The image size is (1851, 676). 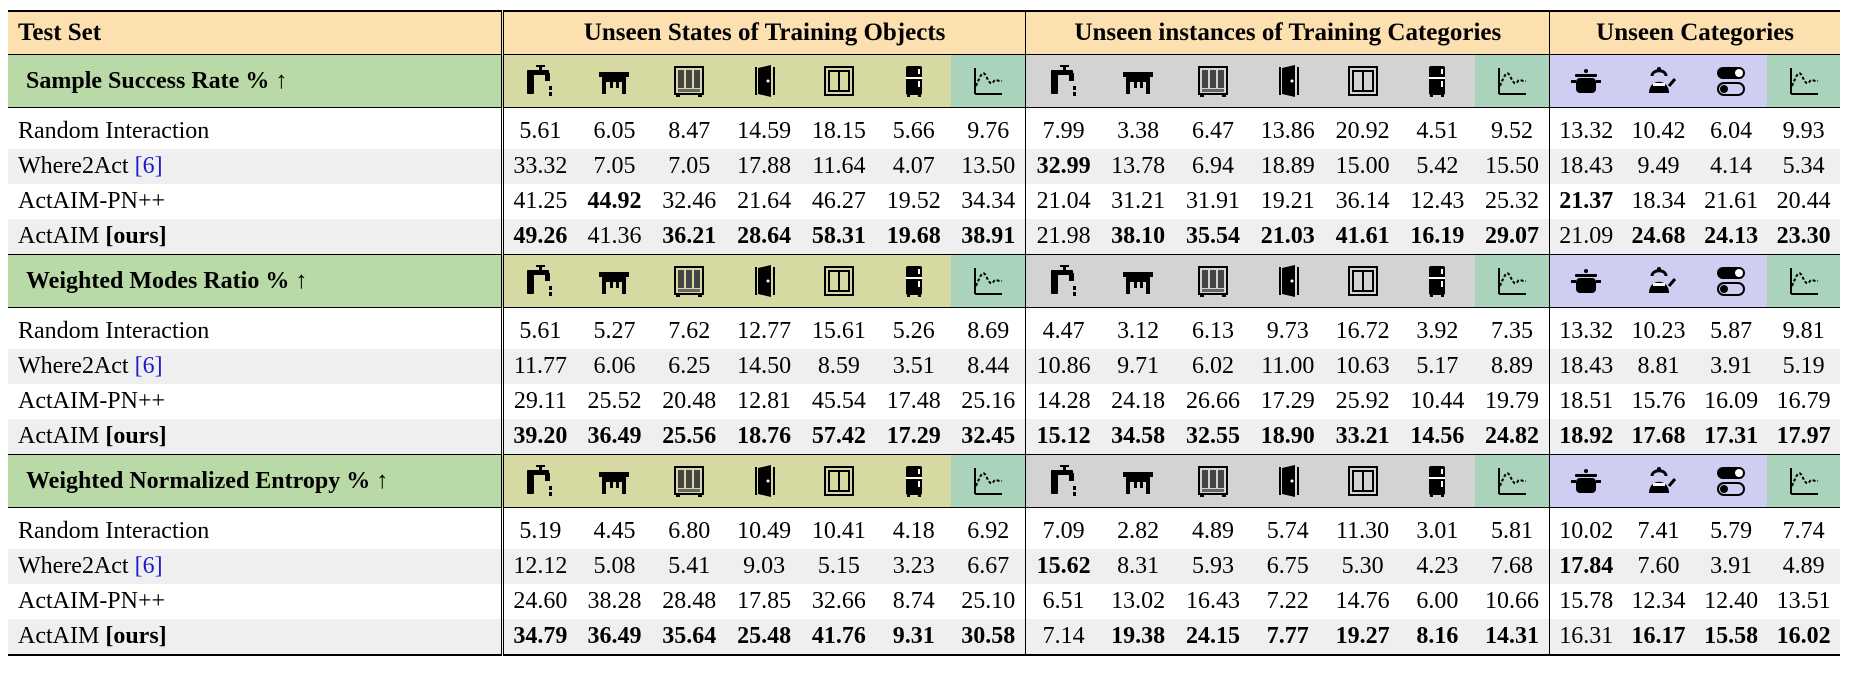 What do you see at coordinates (1803, 81) in the screenshot?
I see `curve-icon` at bounding box center [1803, 81].